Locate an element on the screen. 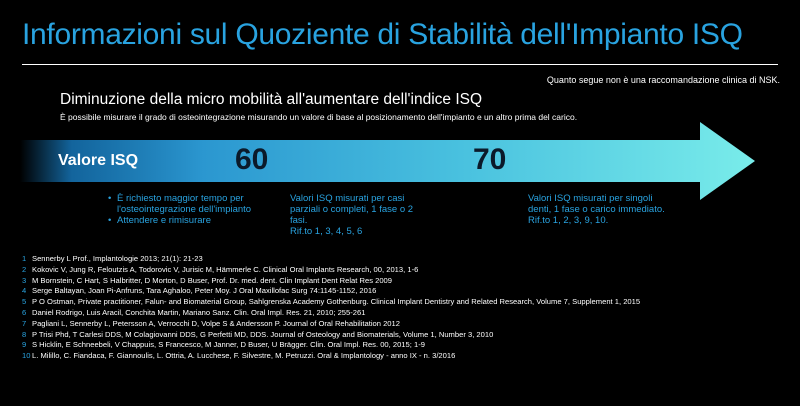  reference-number: 3 is located at coordinates (24, 280).